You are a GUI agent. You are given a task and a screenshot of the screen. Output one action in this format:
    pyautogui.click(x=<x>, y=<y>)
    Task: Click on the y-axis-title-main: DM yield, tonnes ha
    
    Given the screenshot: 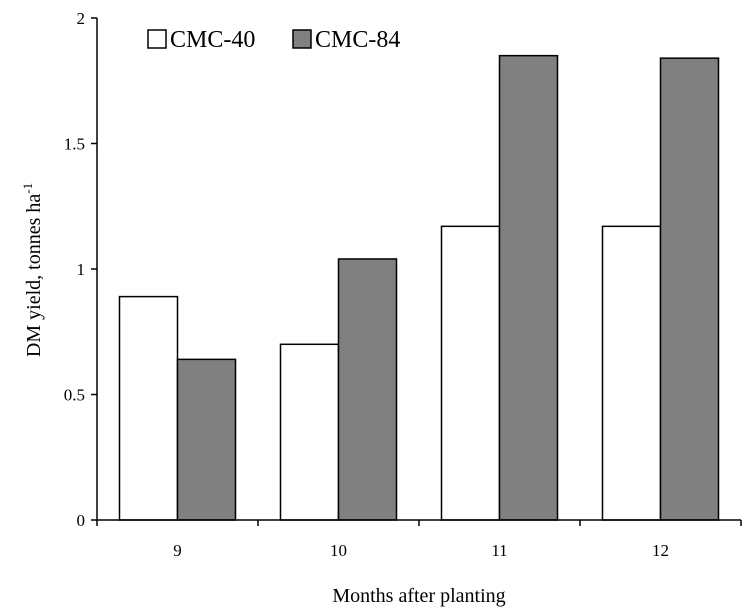 What is the action you would take?
    pyautogui.click(x=34, y=275)
    